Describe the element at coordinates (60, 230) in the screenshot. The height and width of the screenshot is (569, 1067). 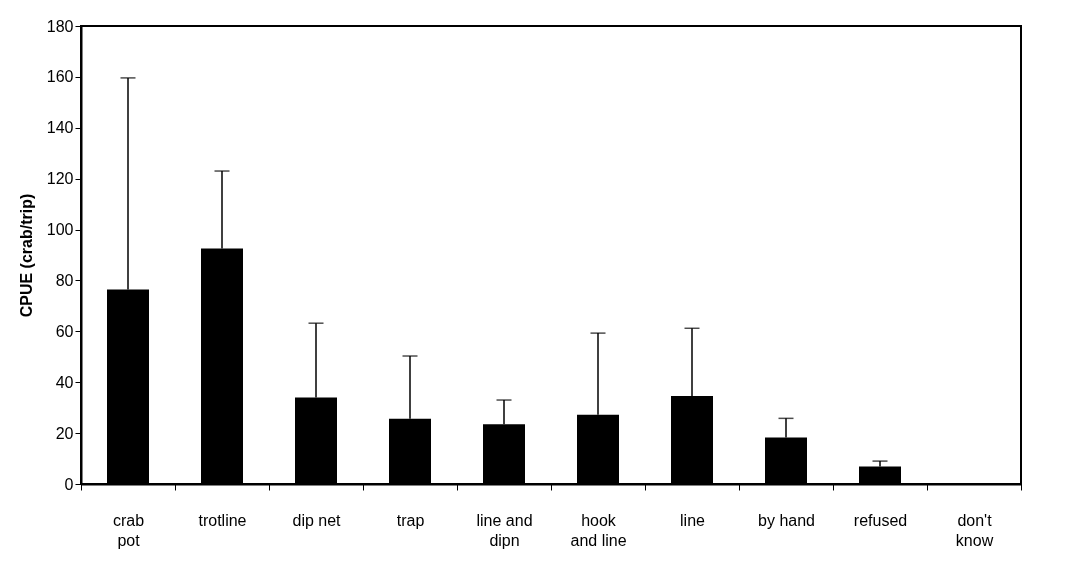
I see `y-tick-label: 100` at that location.